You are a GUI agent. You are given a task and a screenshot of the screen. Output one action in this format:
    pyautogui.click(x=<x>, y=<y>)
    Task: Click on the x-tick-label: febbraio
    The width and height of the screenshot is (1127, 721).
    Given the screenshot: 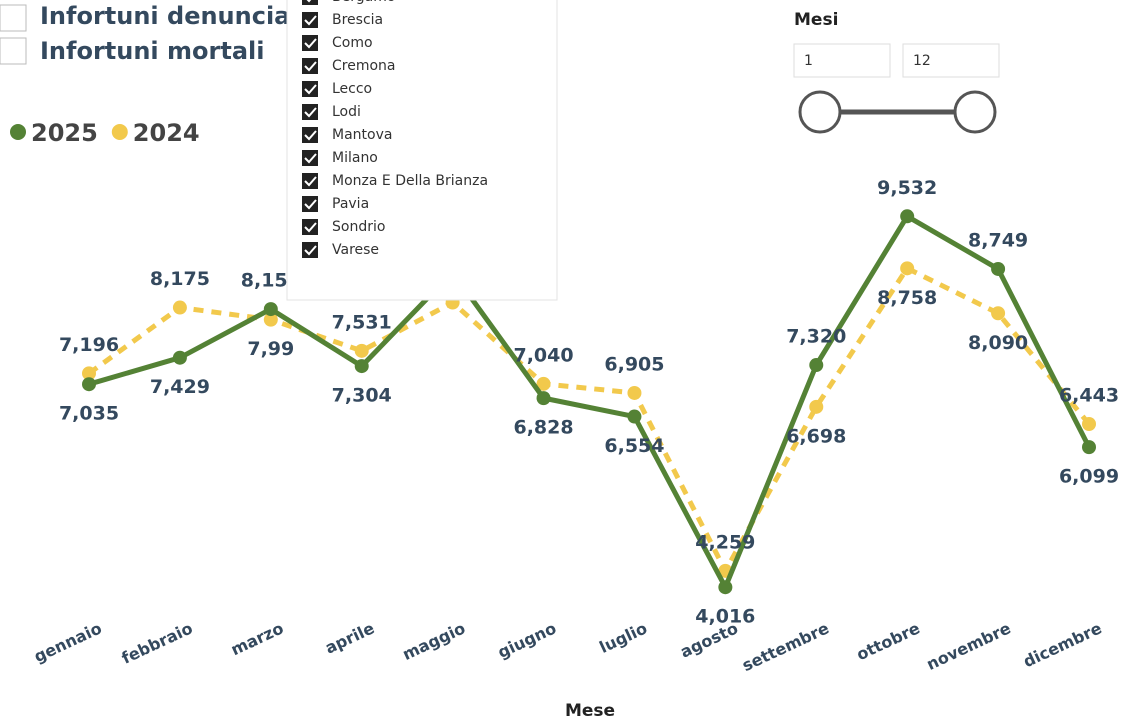 What is the action you would take?
    pyautogui.click(x=157, y=642)
    